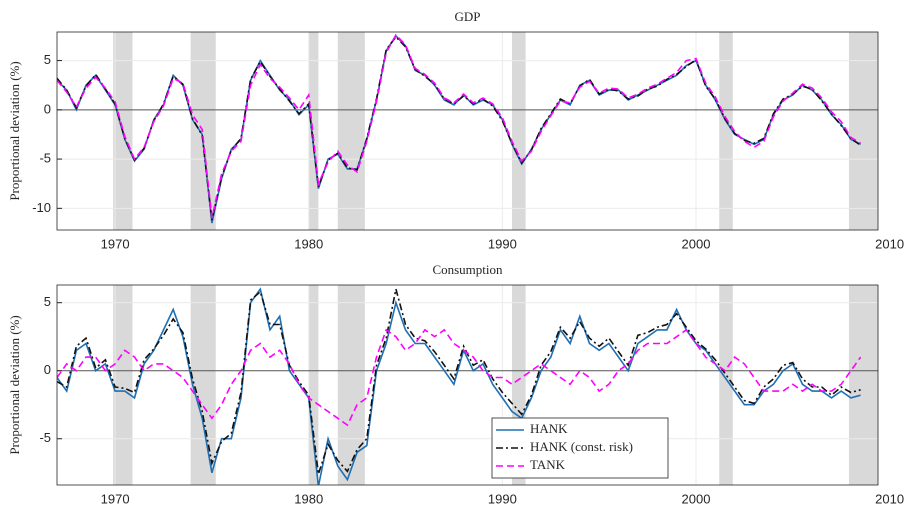 Image resolution: width=914 pixels, height=510 pixels. What do you see at coordinates (549, 428) in the screenshot?
I see `legend-label: HANK` at bounding box center [549, 428].